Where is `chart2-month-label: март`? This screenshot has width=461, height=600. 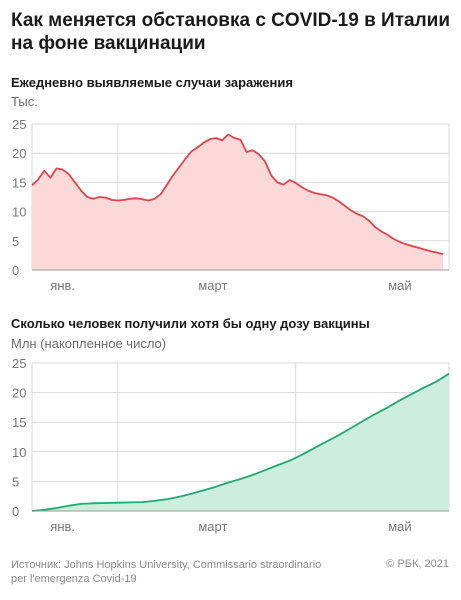 chart2-month-label: март is located at coordinates (212, 526).